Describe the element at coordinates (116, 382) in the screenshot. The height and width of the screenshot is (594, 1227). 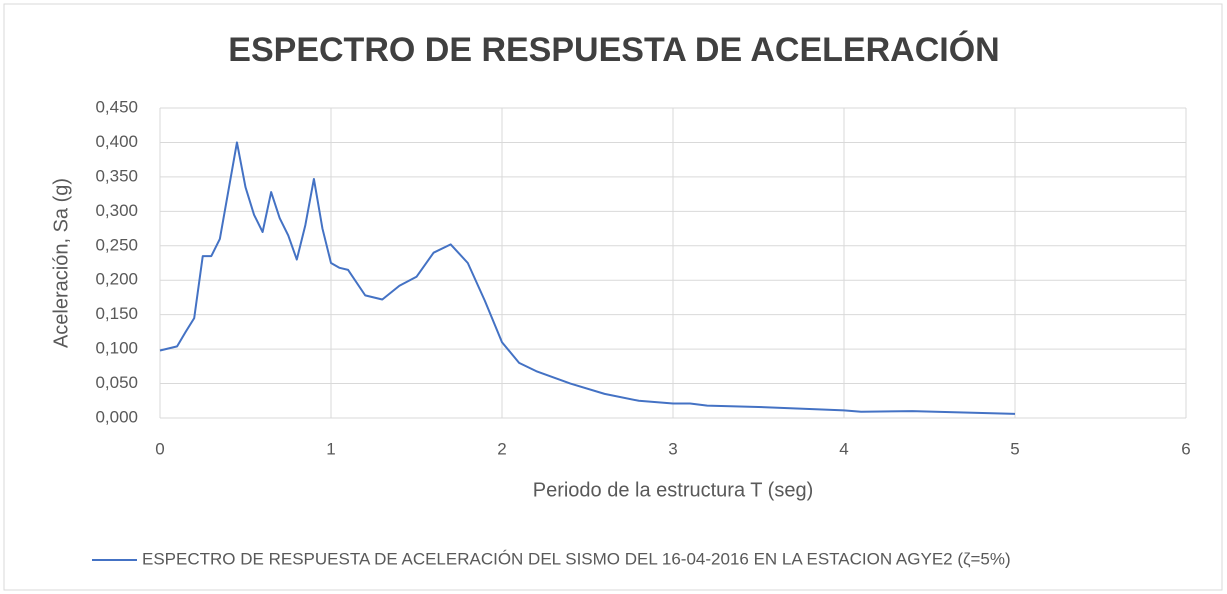
I see `y-tick-label: 0,050` at that location.